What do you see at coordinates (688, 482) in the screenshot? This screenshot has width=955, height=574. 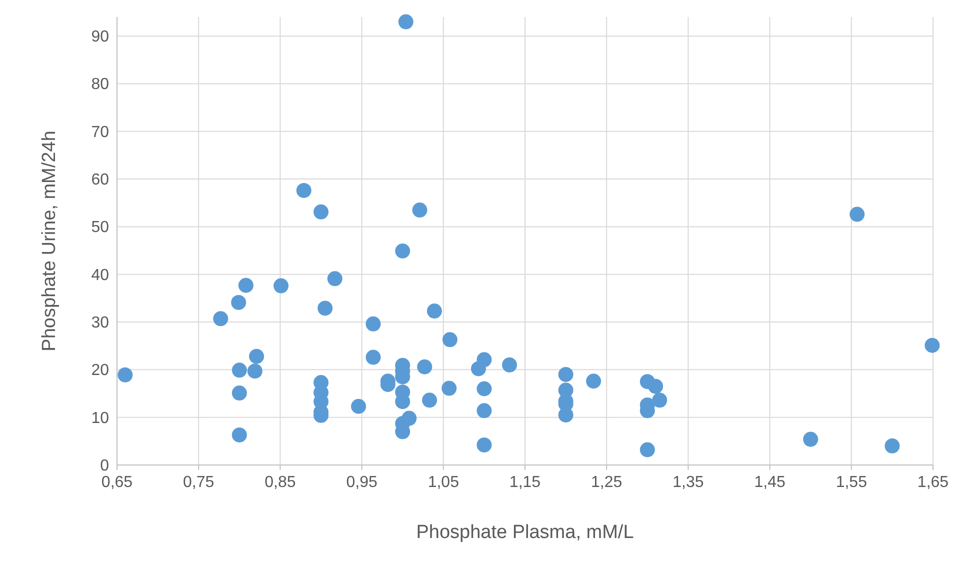 I see `x-tick-label: 1,35` at bounding box center [688, 482].